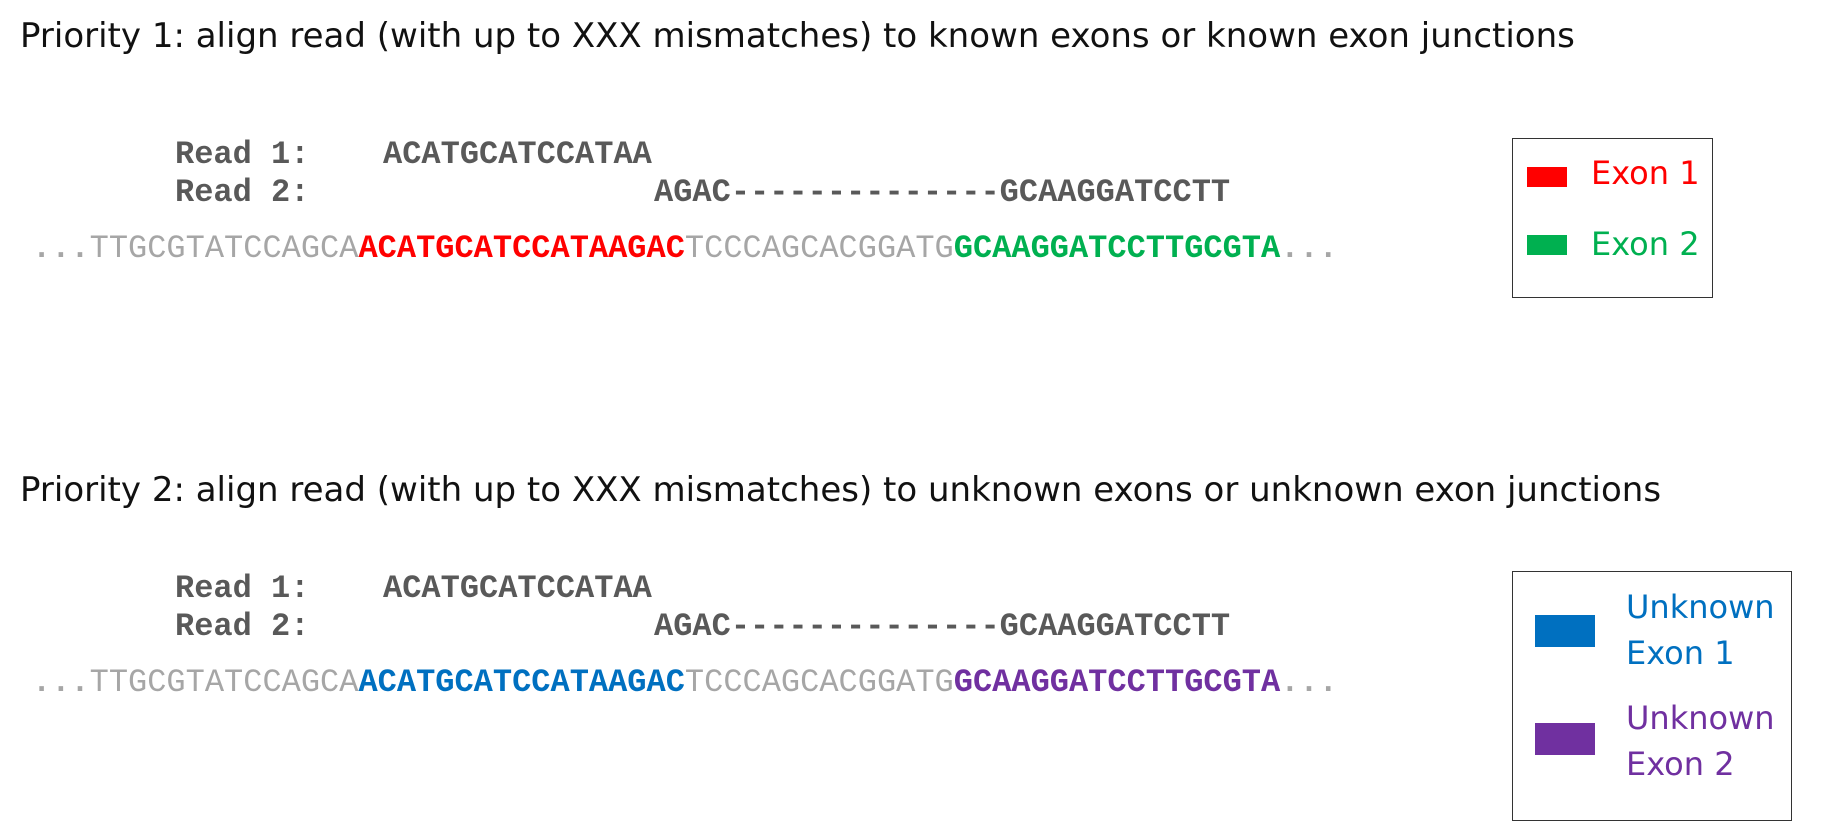 The width and height of the screenshot is (1837, 833). I want to click on unknown-exon-1-legend-label: Unknown Exon 1, so click(1700, 630).